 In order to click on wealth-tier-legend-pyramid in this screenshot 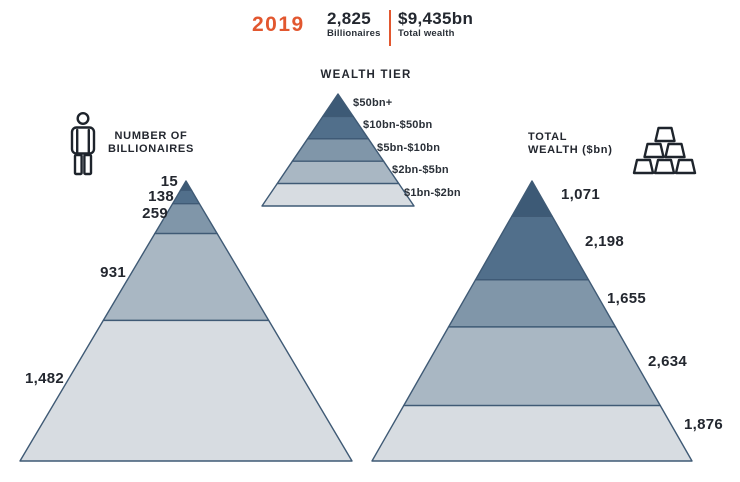, I will do `click(338, 150)`.